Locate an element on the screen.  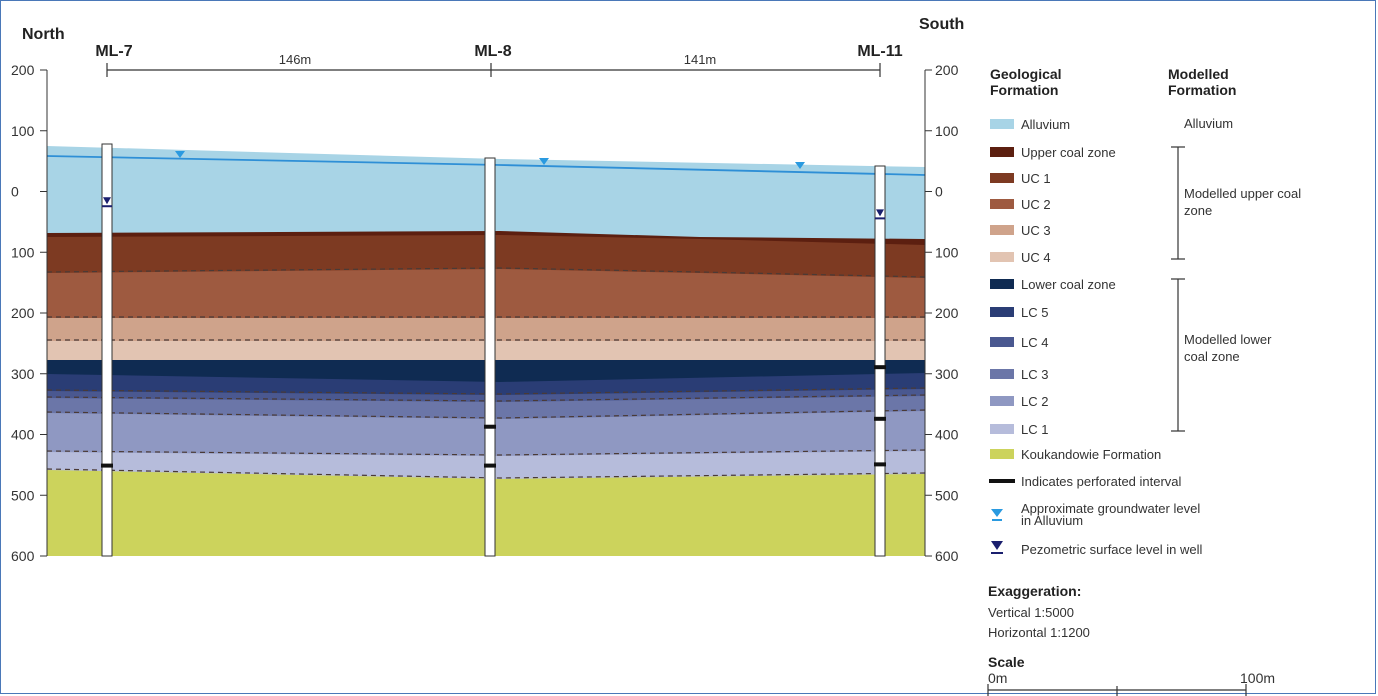
modelled-alluvium-label: Alluvium is located at coordinates (1209, 123).